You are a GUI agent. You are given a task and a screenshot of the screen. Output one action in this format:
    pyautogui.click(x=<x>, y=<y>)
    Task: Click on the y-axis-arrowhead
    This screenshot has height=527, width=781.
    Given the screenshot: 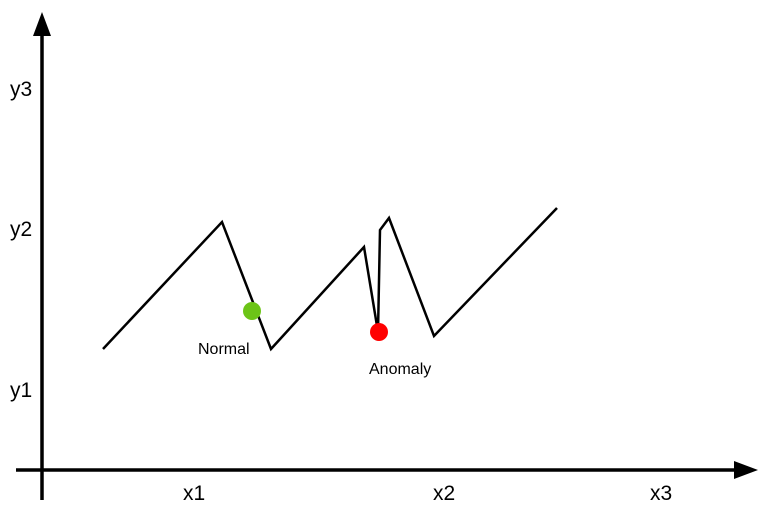 What is the action you would take?
    pyautogui.click(x=42, y=24)
    